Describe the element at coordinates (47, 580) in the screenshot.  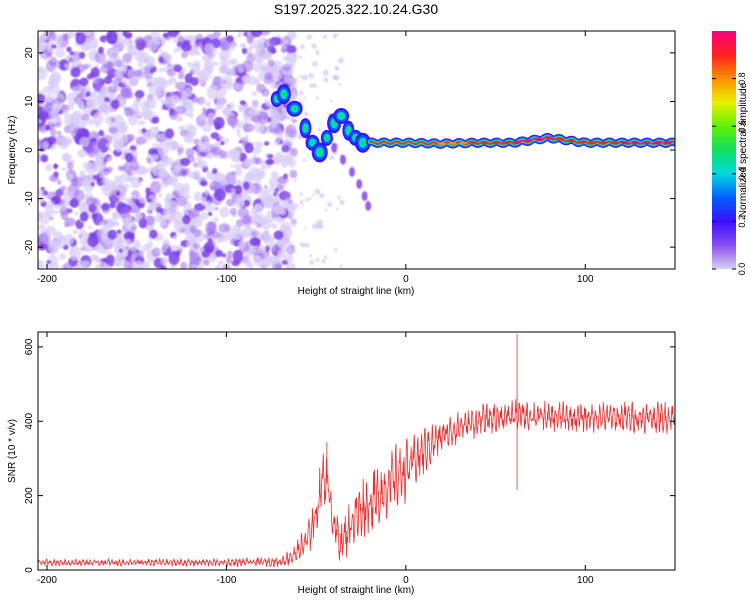
I see `snr-x-tick-label: -200` at that location.